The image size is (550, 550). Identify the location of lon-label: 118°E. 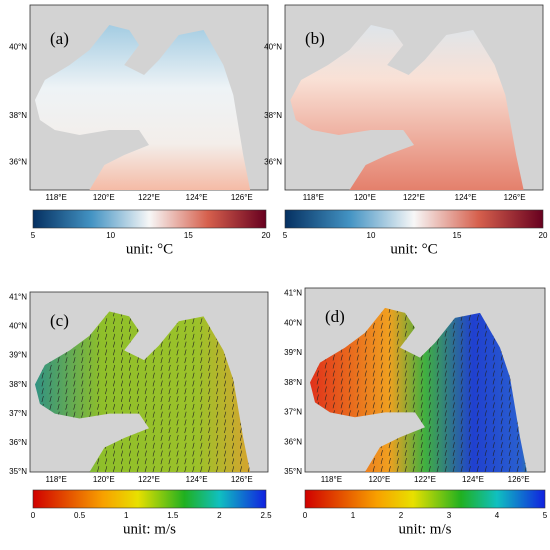
(331, 479).